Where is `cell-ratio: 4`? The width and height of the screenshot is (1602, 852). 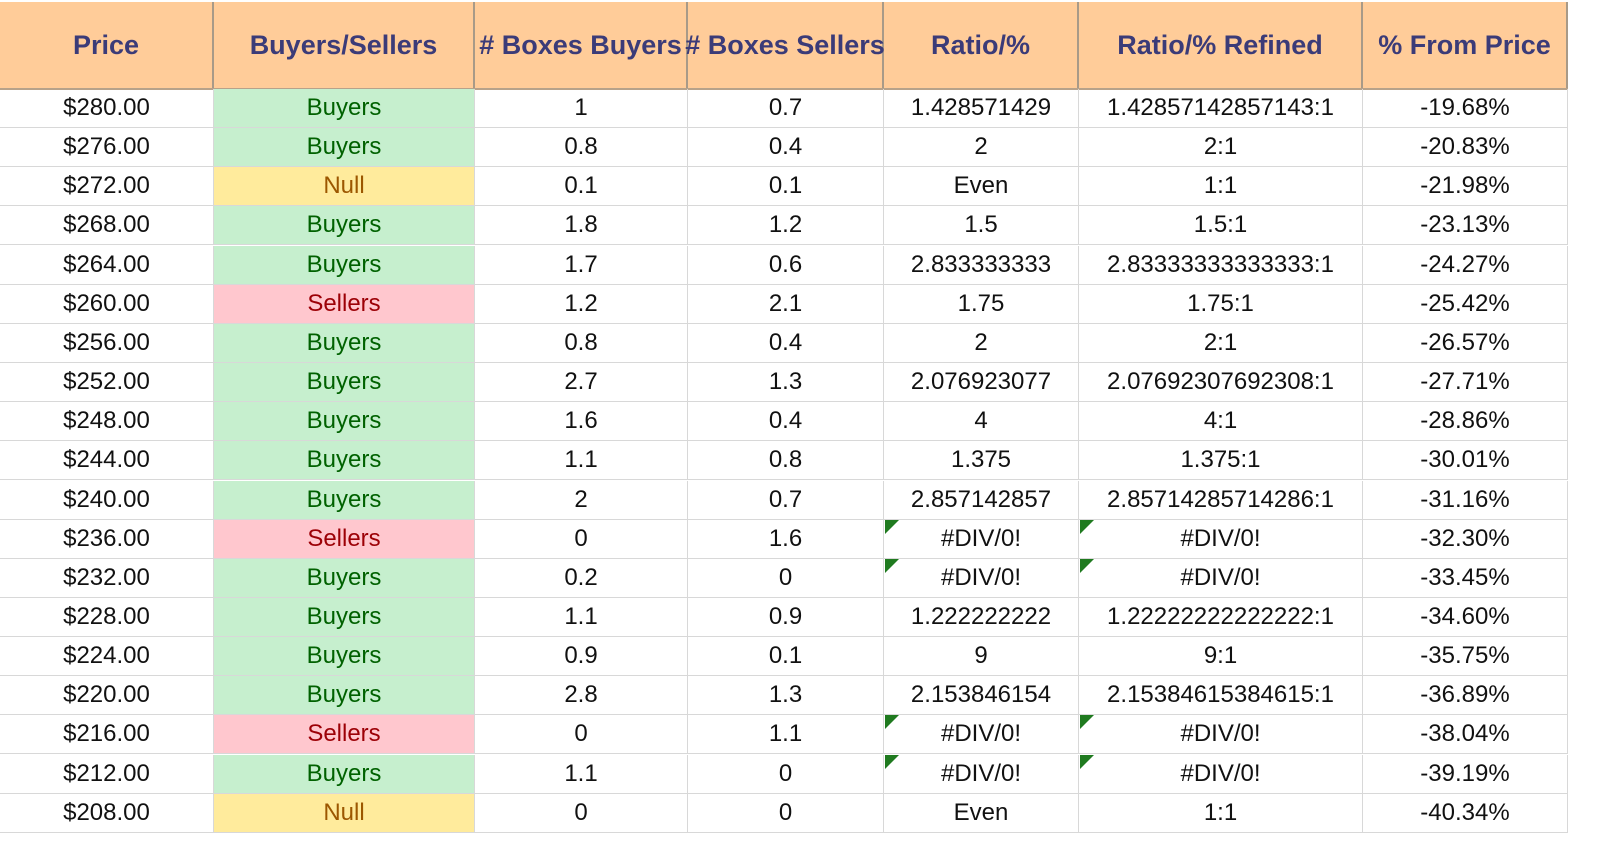 cell-ratio: 4 is located at coordinates (981, 422).